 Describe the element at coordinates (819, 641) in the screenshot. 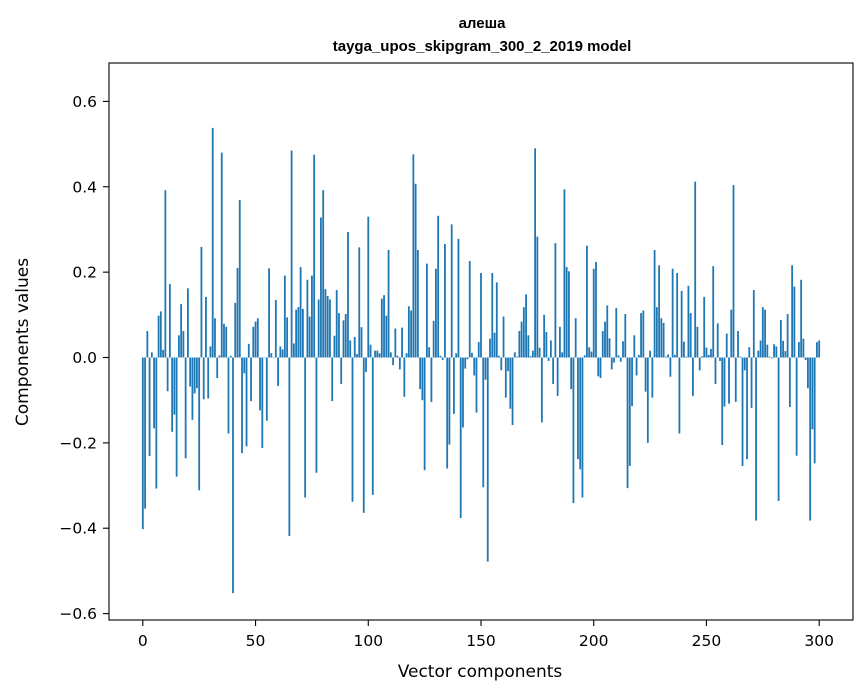

I see `x-tick-label: 300` at that location.